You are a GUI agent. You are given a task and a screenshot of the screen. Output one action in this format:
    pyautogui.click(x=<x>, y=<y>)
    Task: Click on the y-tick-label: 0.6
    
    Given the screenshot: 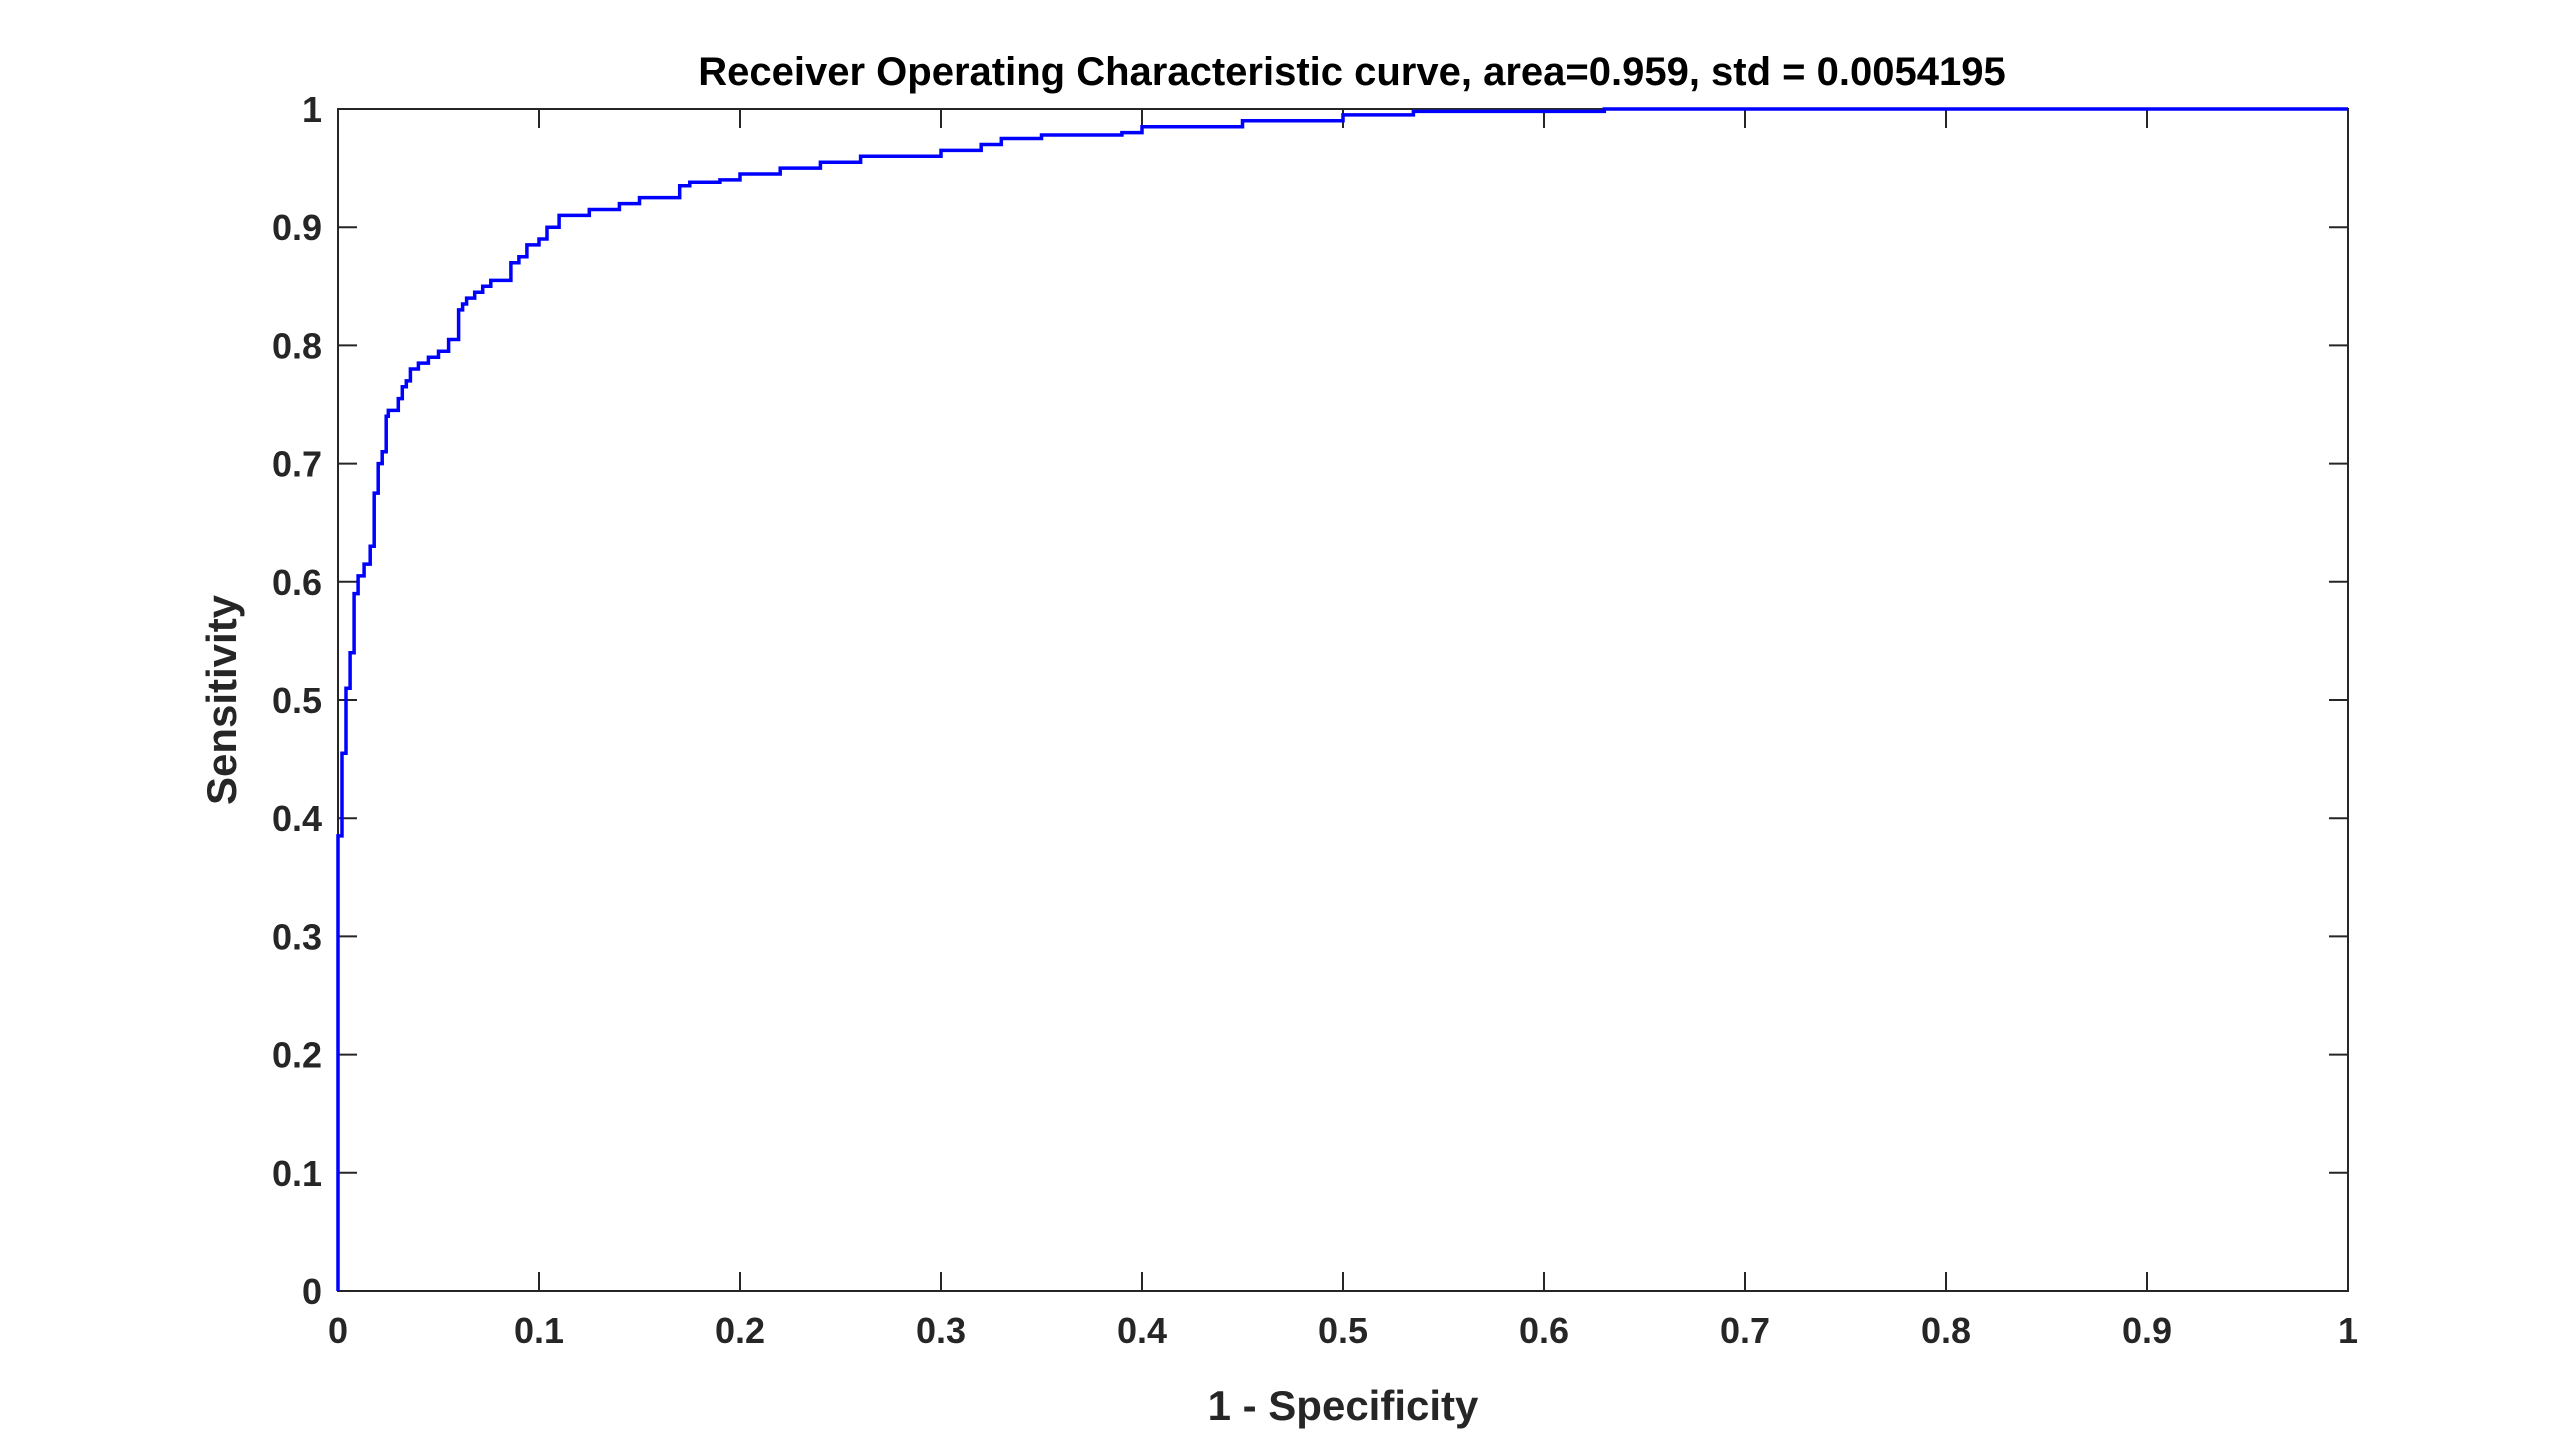 What is the action you would take?
    pyautogui.click(x=297, y=582)
    